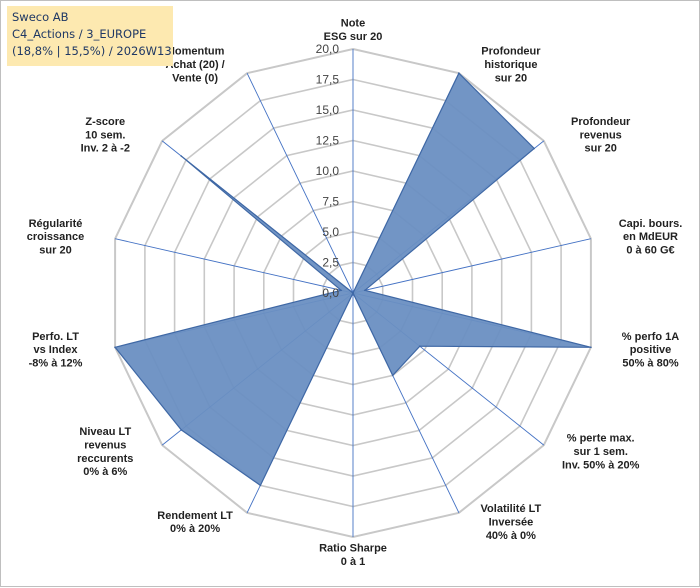  Describe the element at coordinates (353, 554) in the screenshot. I see `axis-label-7: Ratio Sharpe 0 à 1` at that location.